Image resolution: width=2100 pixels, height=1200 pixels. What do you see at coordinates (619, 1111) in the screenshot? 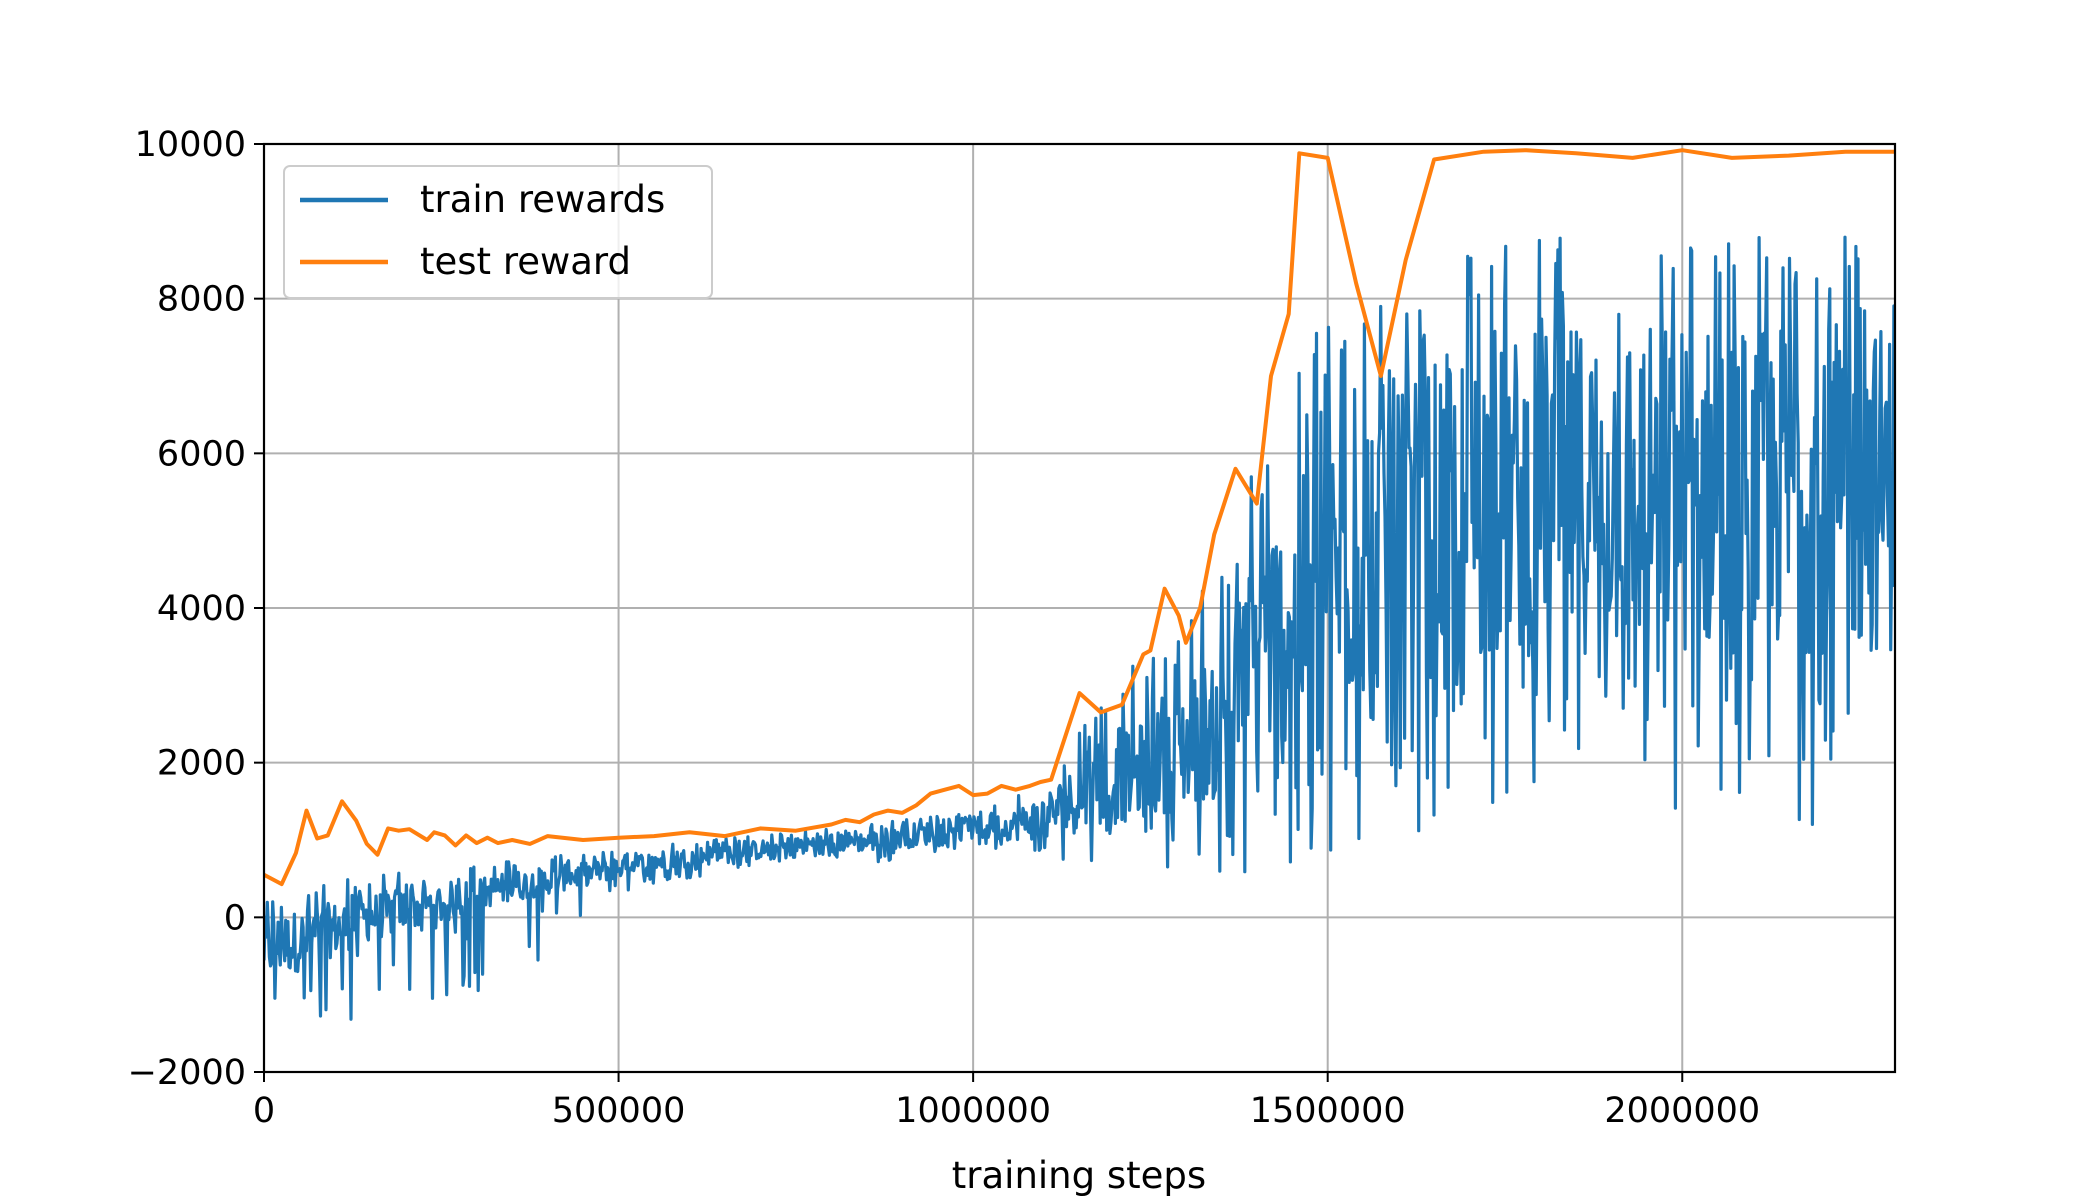
I see `x-tick-label: 500000` at bounding box center [619, 1111].